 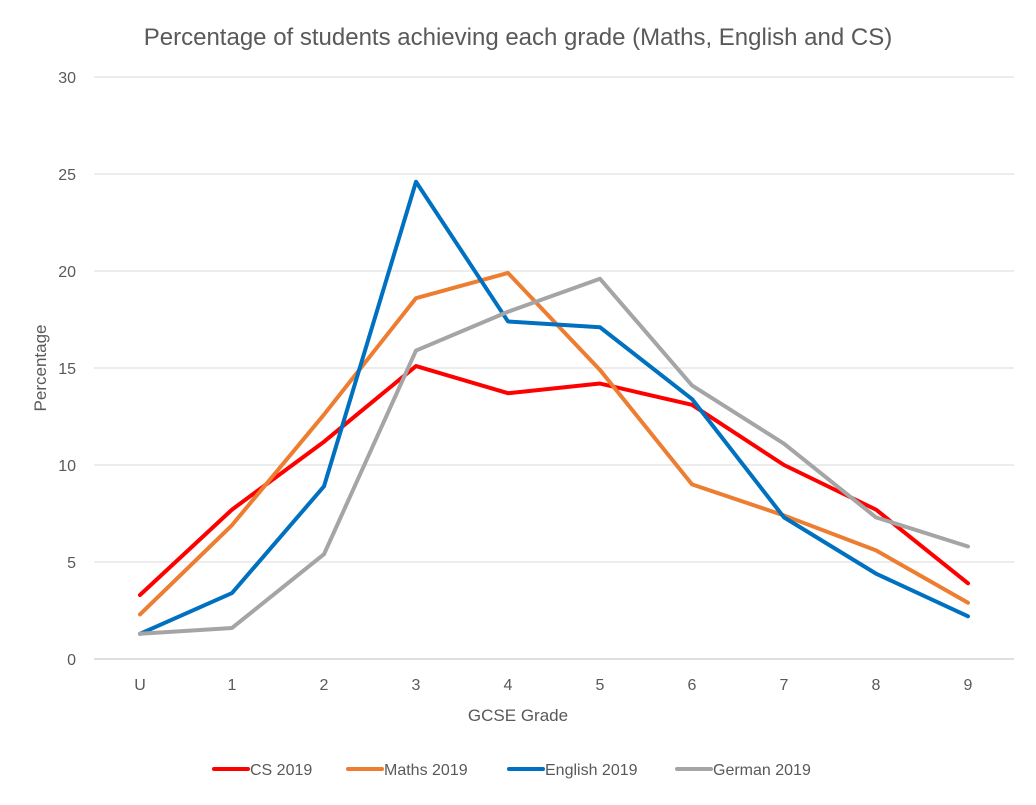 I want to click on legend-item: Maths 2019, so click(x=407, y=770).